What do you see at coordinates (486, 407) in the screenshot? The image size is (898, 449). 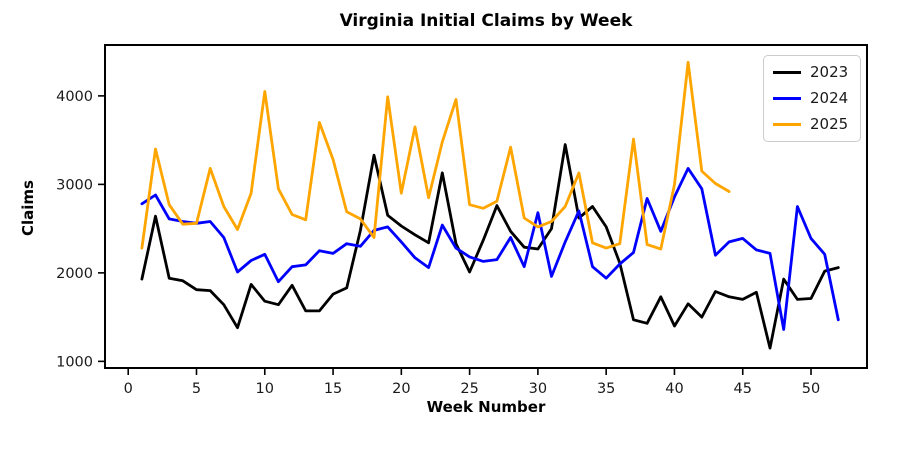 I see `x-axis-label: Week Number` at bounding box center [486, 407].